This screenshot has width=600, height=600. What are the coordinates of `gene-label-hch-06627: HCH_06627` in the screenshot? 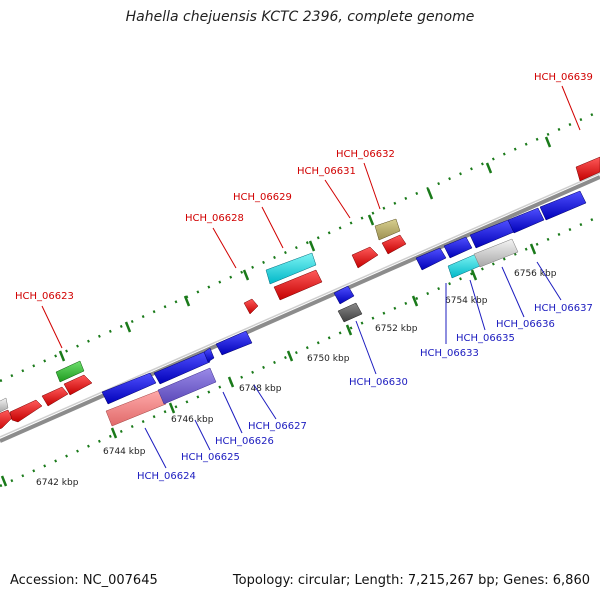 It's located at (277, 426).